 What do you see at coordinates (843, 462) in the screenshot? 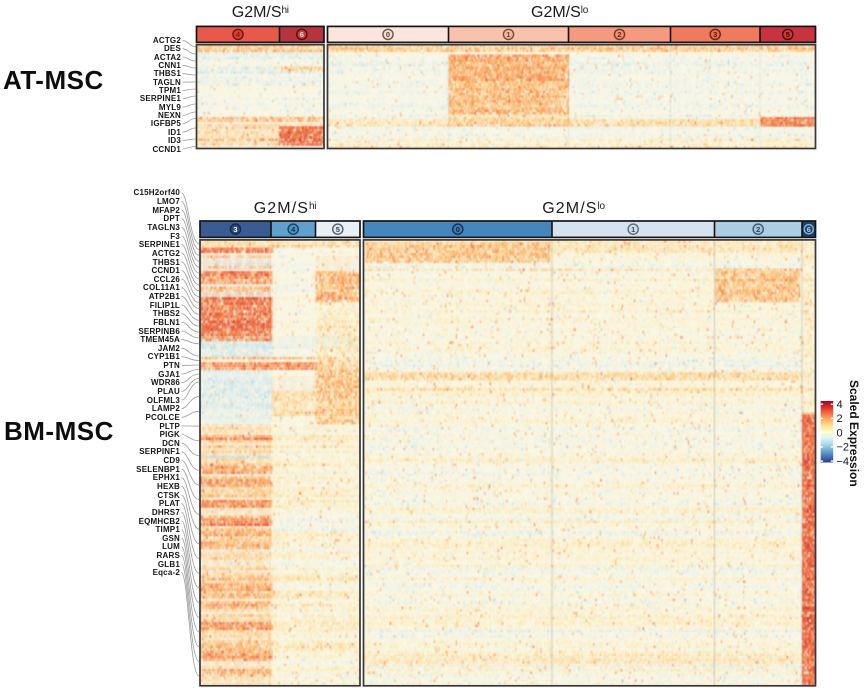
I see `svg-text: −4` at bounding box center [843, 462].